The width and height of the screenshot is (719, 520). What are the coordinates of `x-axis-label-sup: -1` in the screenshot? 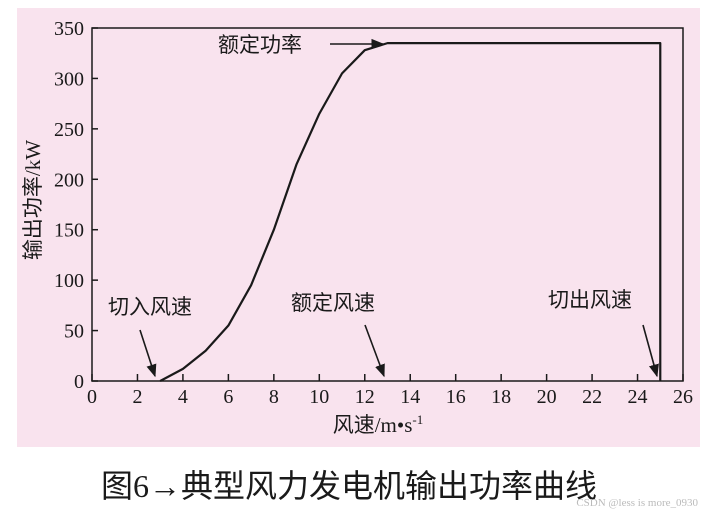 It's located at (417, 419).